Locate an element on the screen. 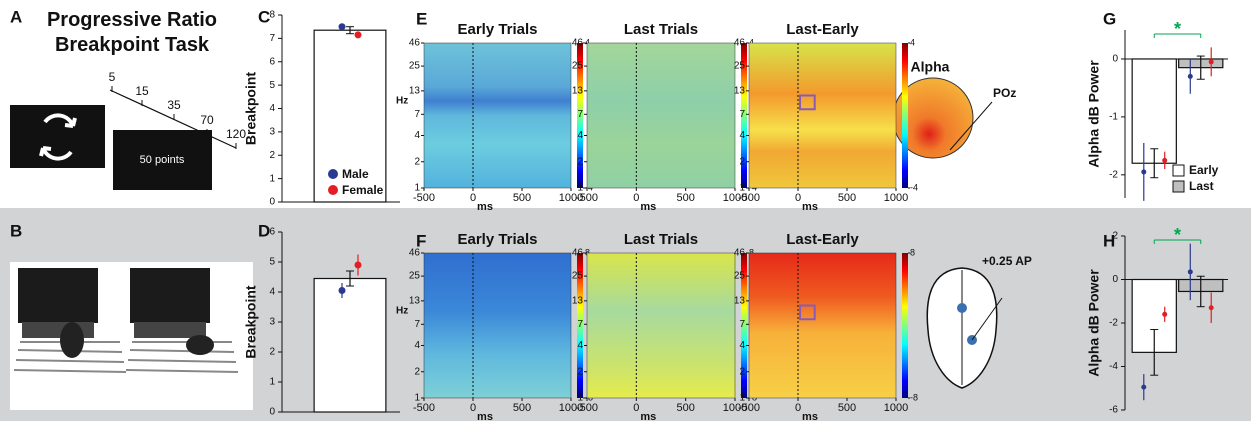 This screenshot has width=1251, height=421. chamber-wall is located at coordinates (58, 295).